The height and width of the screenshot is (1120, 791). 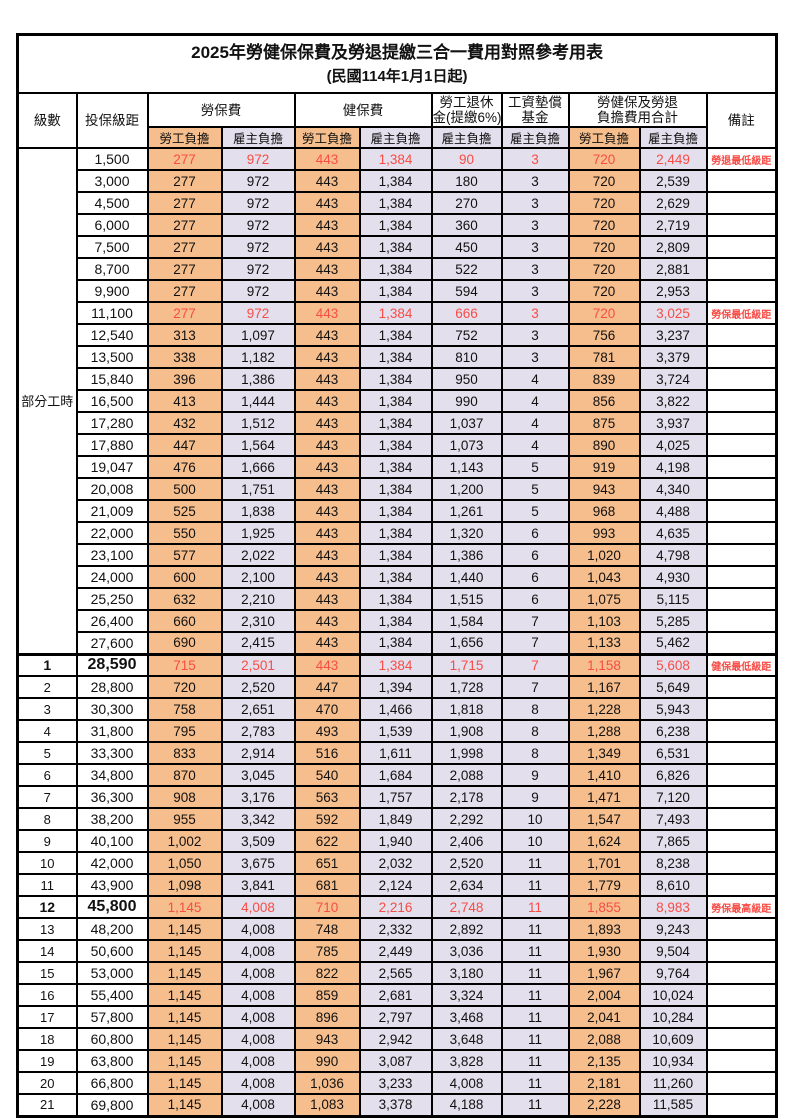 I want to click on value-cell: 1,073, so click(x=466, y=445).